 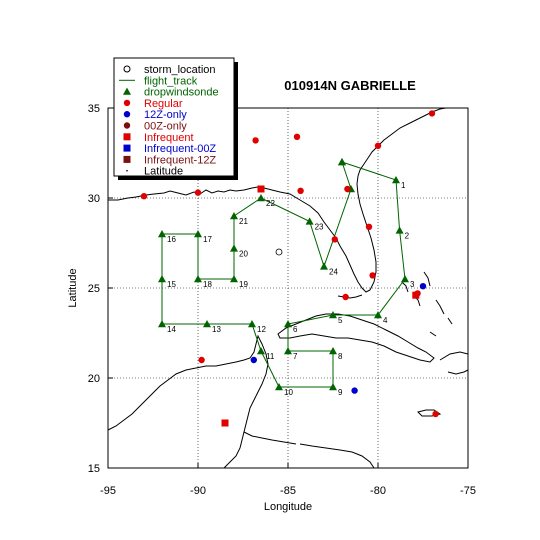 What do you see at coordinates (350, 85) in the screenshot?
I see `chart-title: 010914N GABRIELLE` at bounding box center [350, 85].